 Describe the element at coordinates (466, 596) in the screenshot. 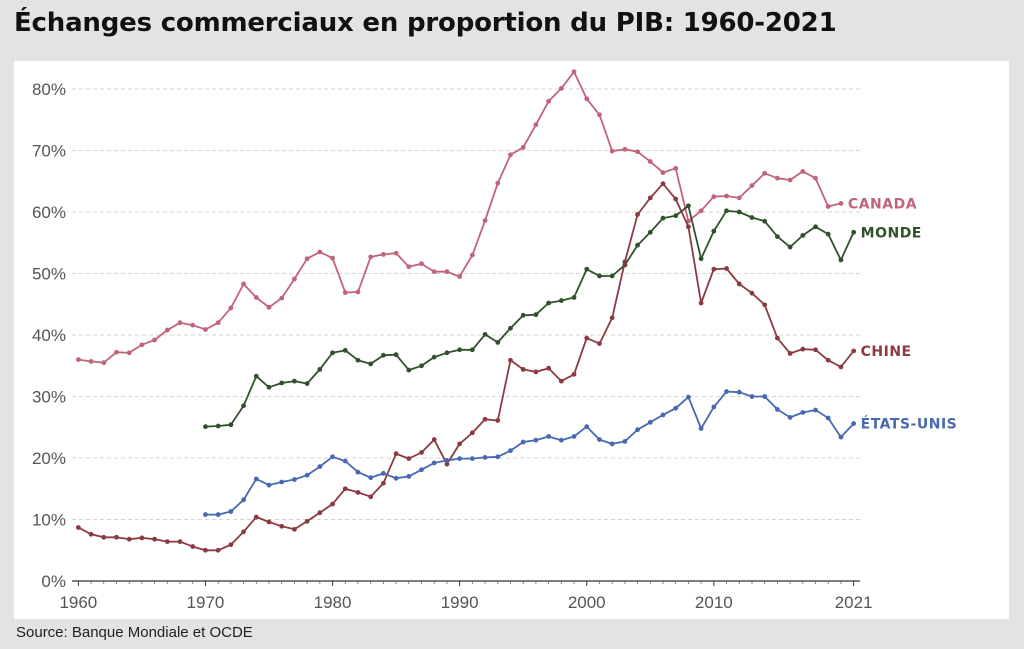

I see `x-axis: 1960 1970 1980 1990 2000 2010 2021` at that location.